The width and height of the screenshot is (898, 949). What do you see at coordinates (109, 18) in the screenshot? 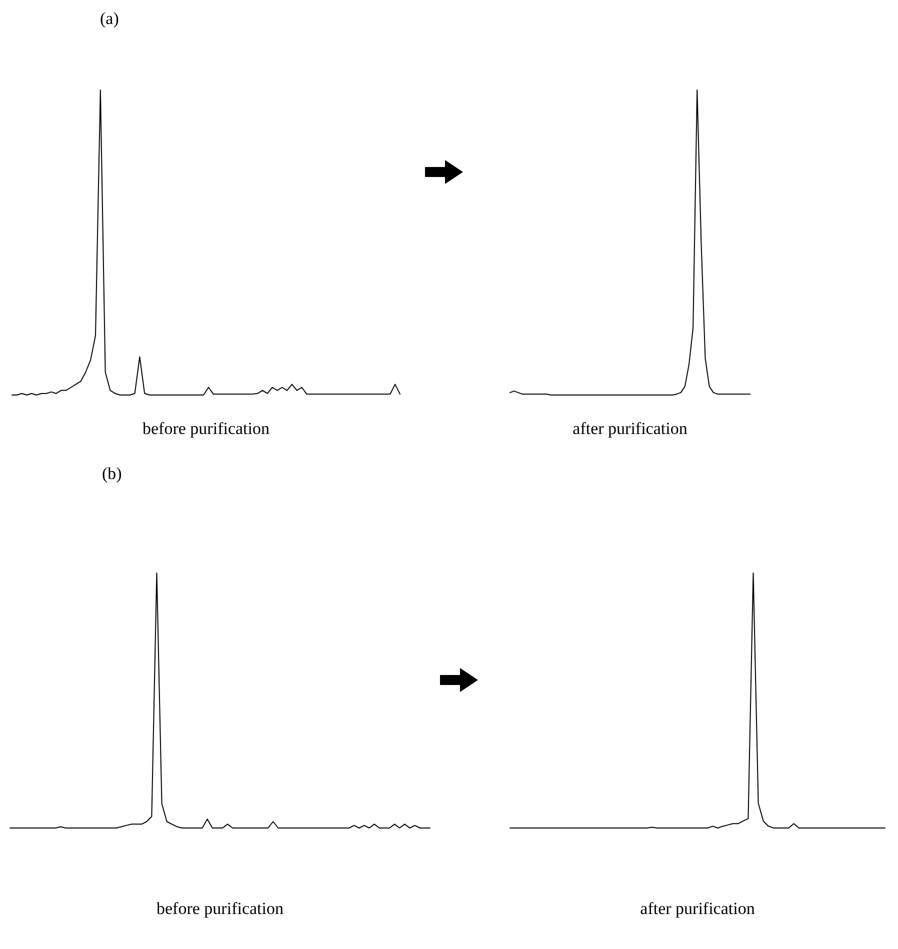
I see `chart-title: (a)` at bounding box center [109, 18].